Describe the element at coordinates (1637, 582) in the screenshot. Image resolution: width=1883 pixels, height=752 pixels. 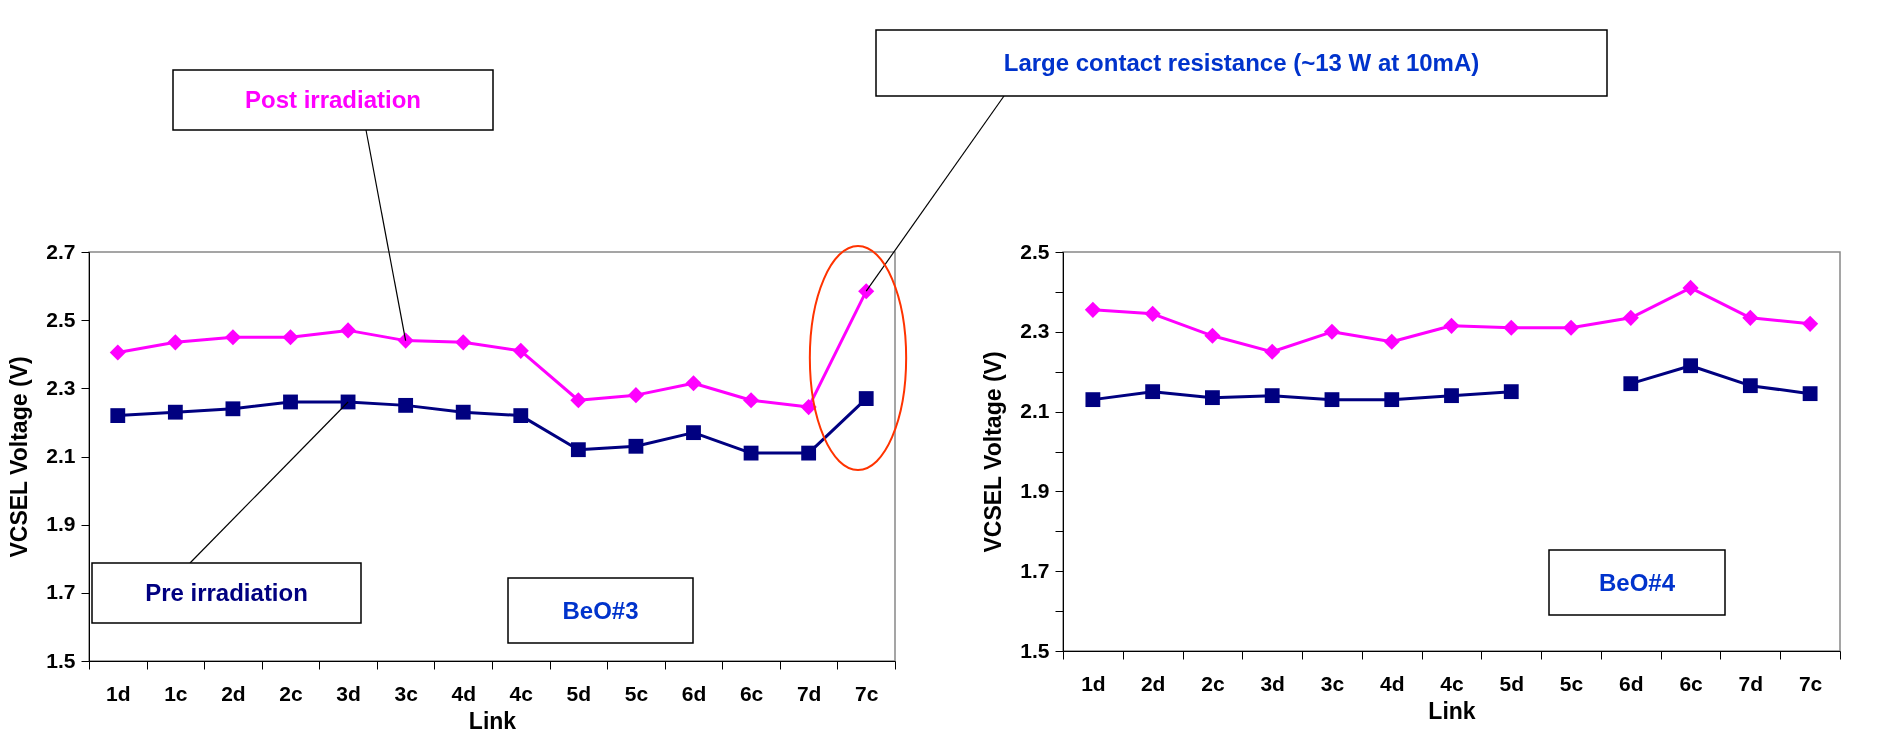
I see `annotation: BeO#4` at that location.